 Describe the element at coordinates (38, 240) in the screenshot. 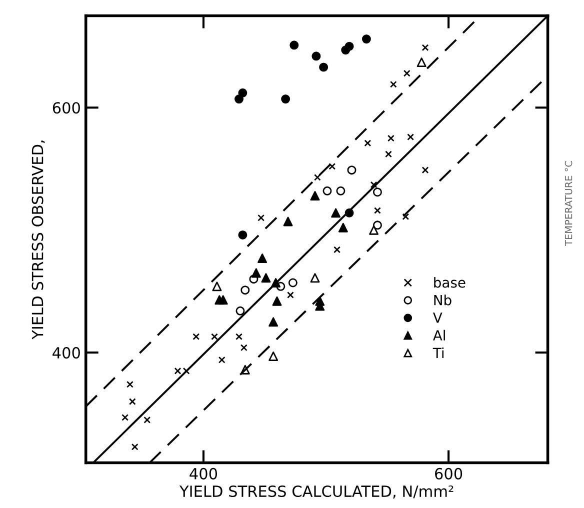

I see `y-axis-title: YIELD STRESS OBSERVED,` at that location.